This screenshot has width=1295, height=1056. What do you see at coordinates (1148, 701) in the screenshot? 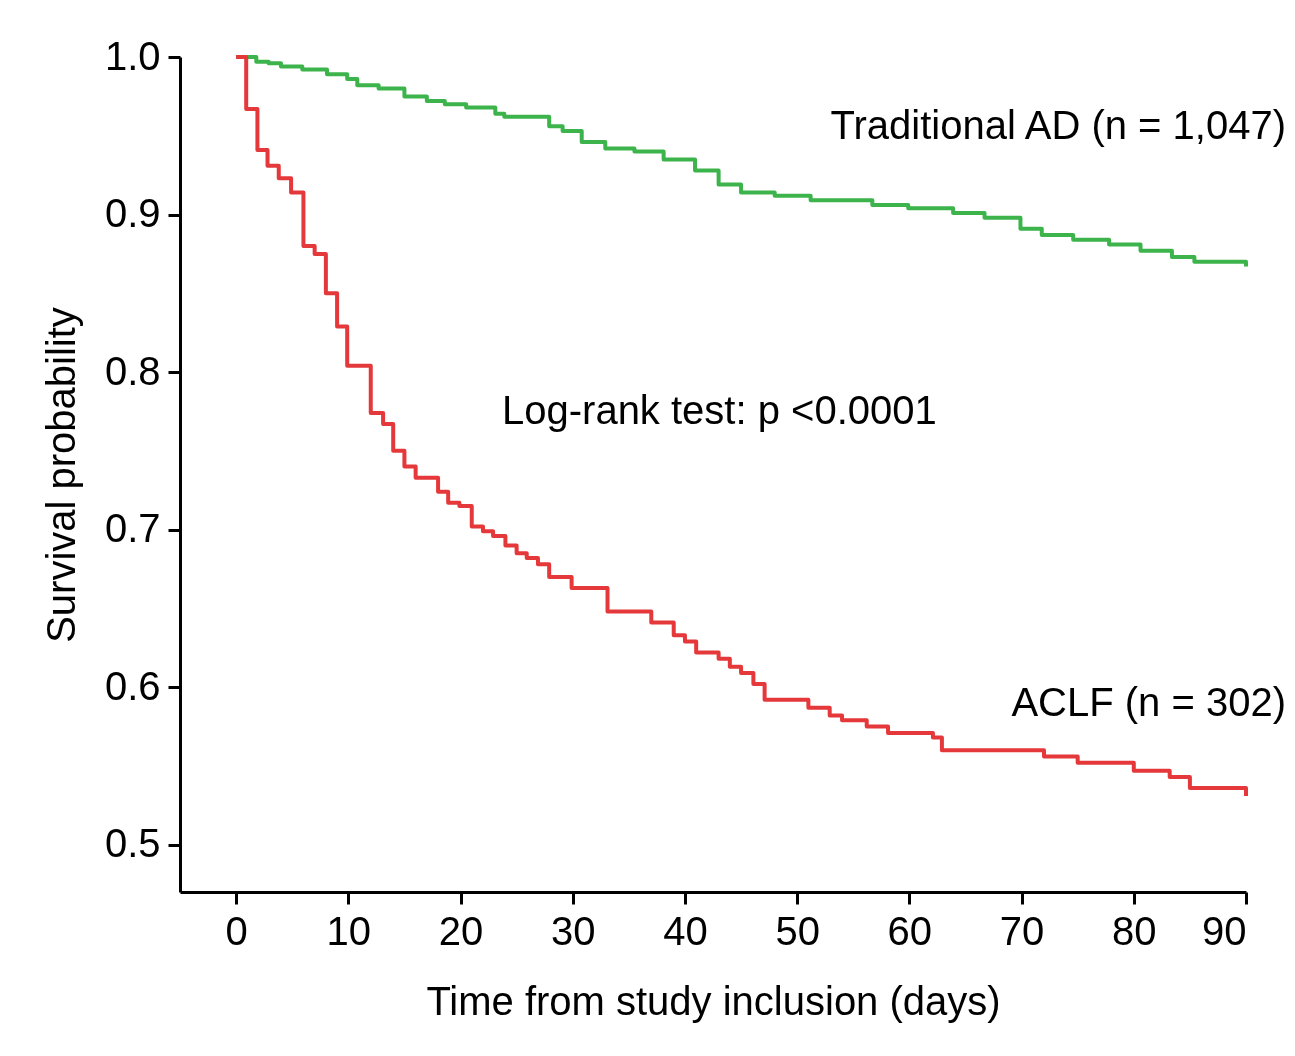
I see `series-label: ACLF (n = 302)` at bounding box center [1148, 701].